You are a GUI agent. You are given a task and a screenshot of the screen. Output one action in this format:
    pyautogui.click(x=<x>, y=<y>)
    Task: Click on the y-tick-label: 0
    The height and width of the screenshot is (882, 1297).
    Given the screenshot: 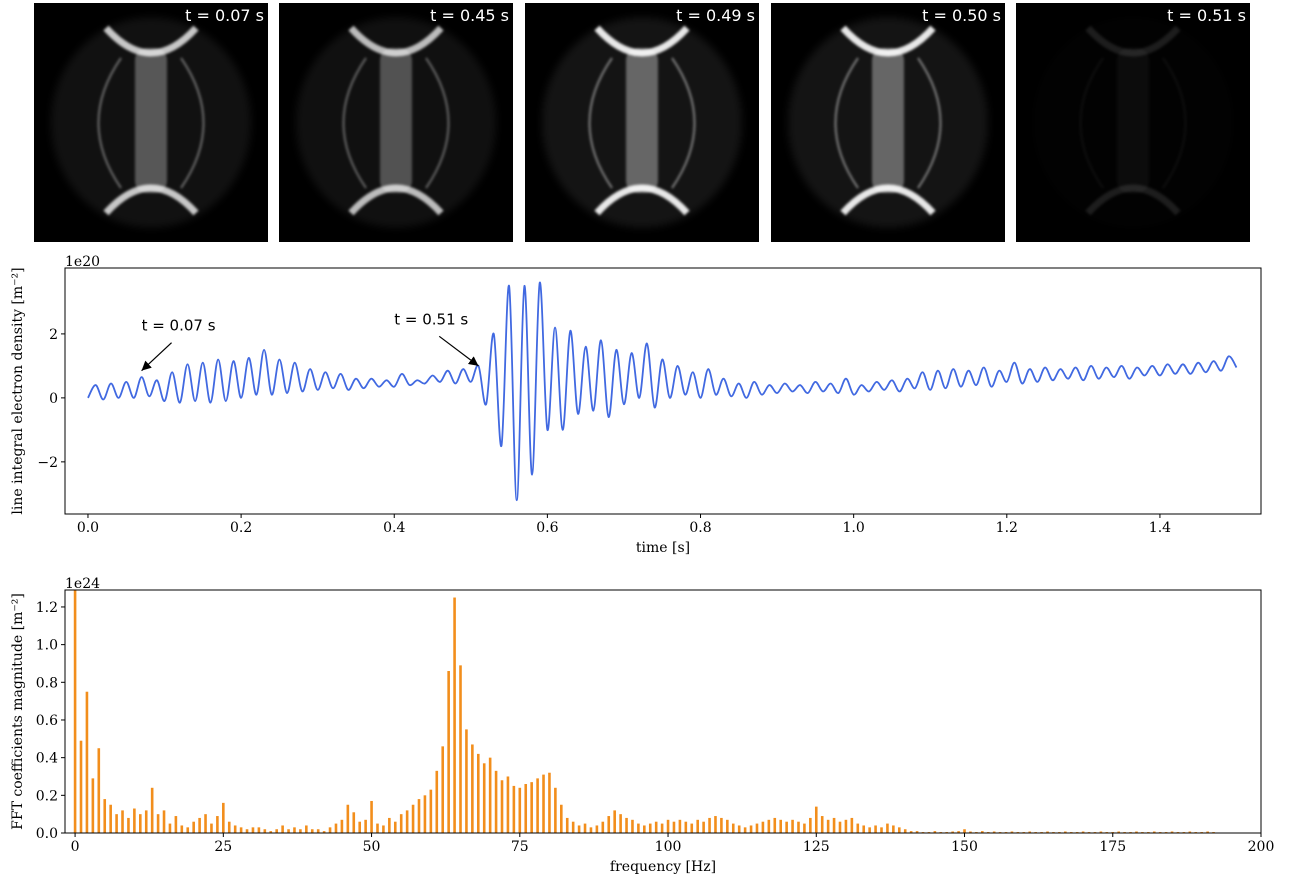 What is the action you would take?
    pyautogui.click(x=53, y=399)
    